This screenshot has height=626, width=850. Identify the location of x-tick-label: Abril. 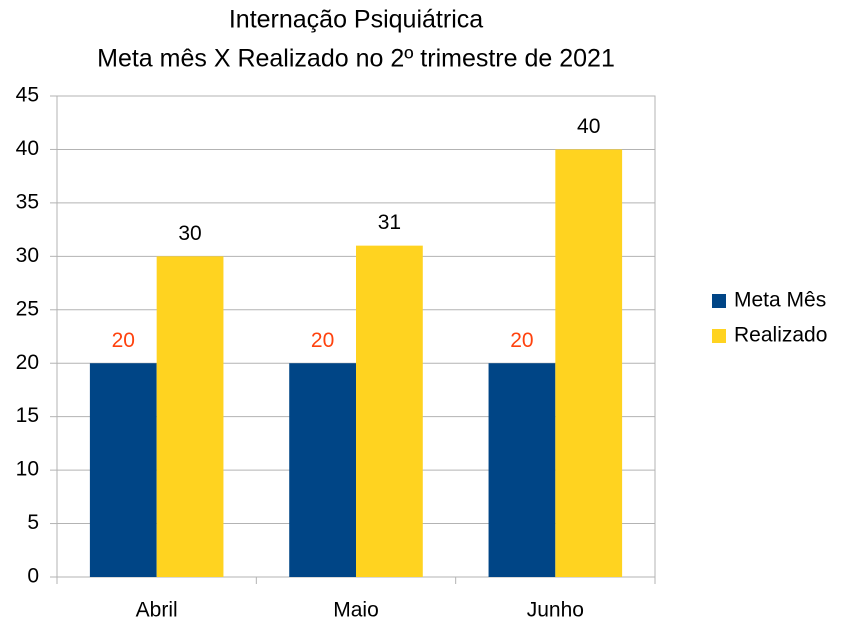
(157, 610).